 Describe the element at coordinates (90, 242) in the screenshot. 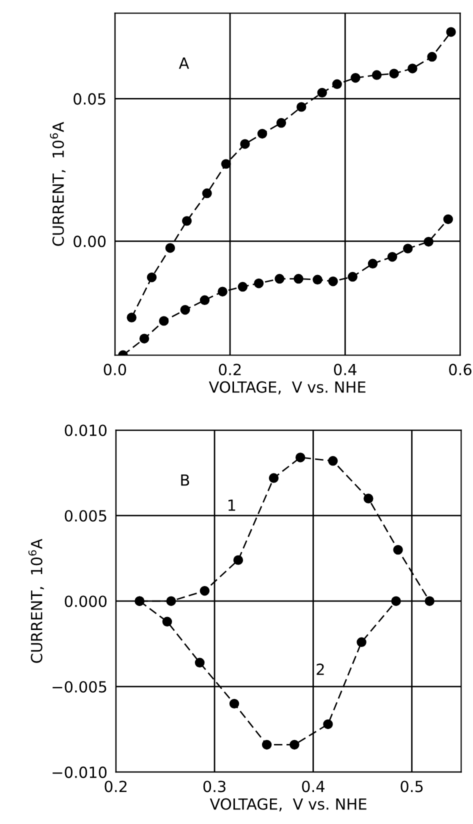

I see `y-tick-label: 0.00` at that location.